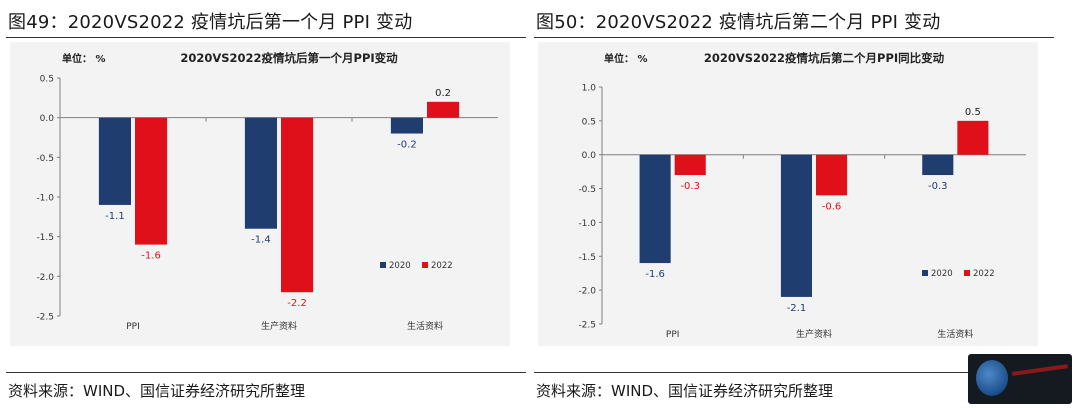 This screenshot has height=408, width=1080. Describe the element at coordinates (1040, 370) in the screenshot. I see `red-streak-graphic` at that location.